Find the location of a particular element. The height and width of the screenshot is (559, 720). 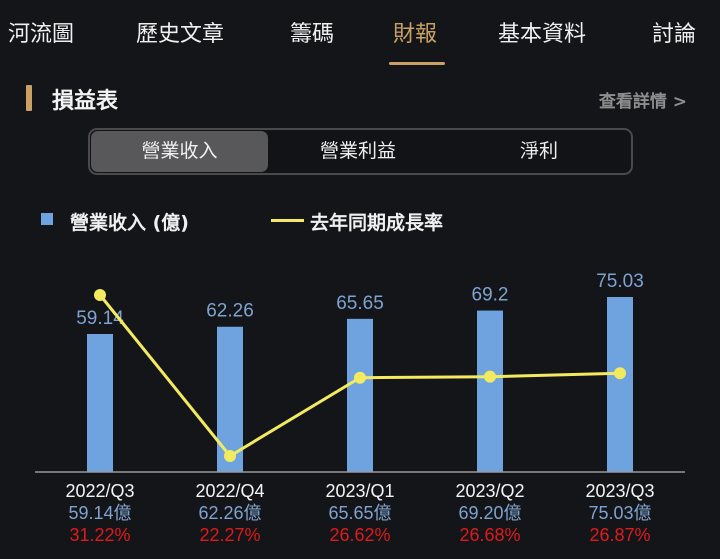

quarter-label: 2023/Q2 is located at coordinates (490, 491).